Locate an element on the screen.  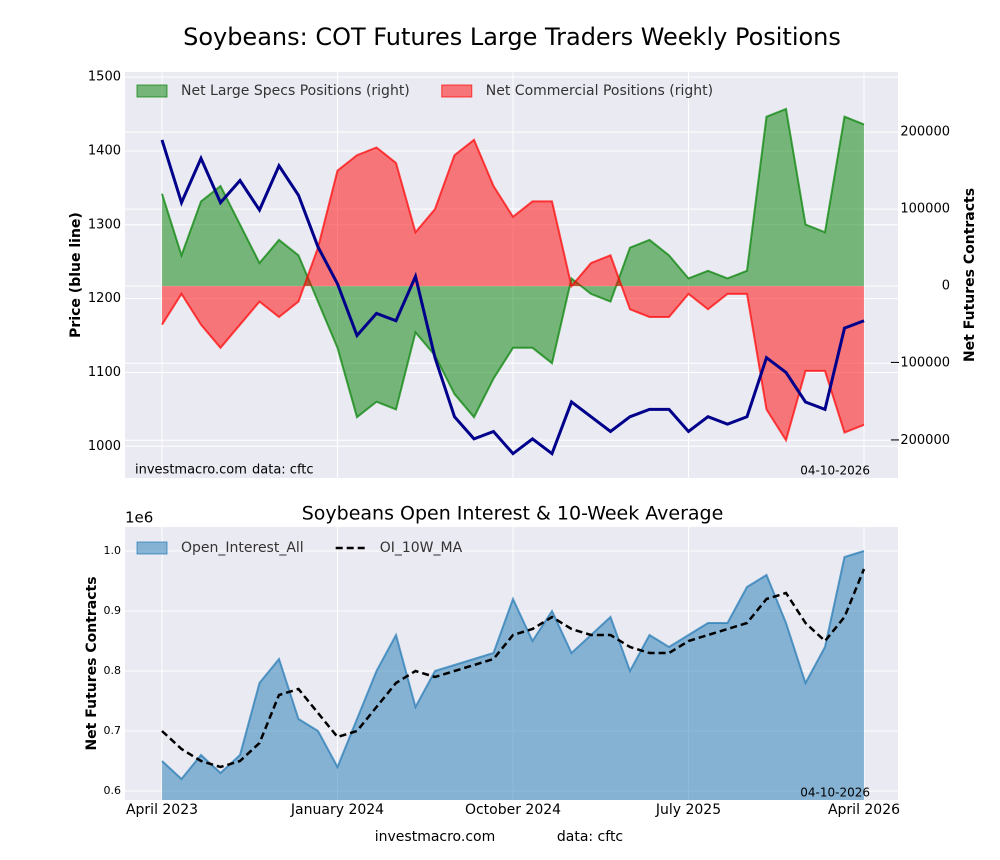
legend-label: Open_Interest_All is located at coordinates (242, 548).